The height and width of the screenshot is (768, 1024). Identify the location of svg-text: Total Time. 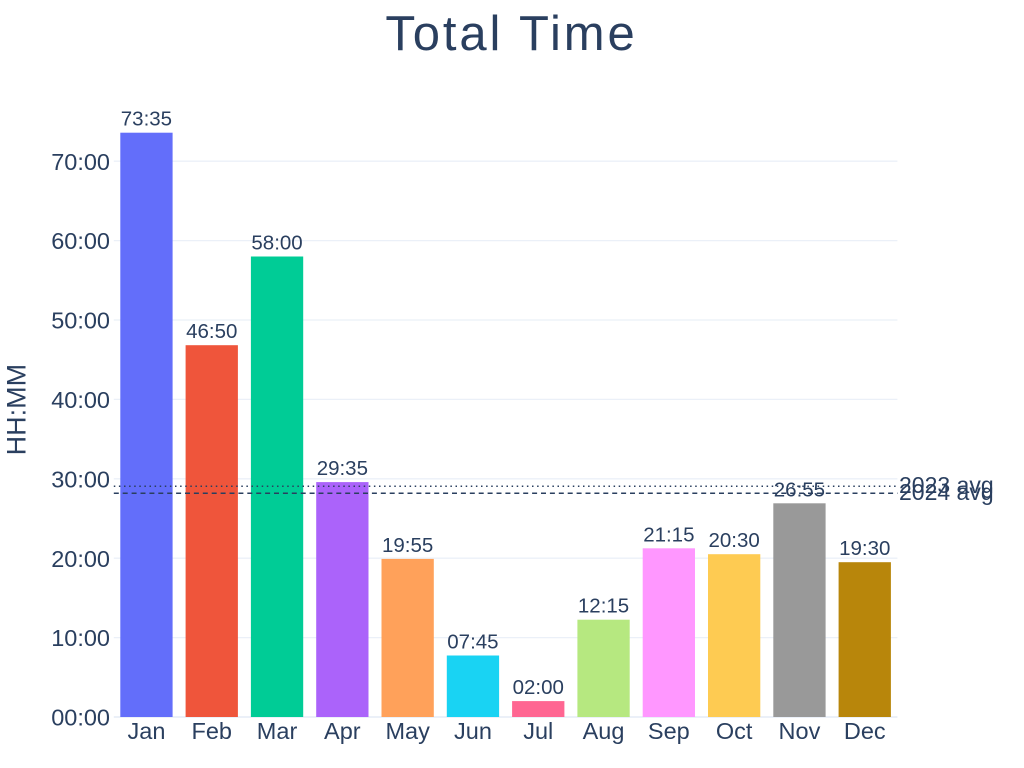
(511, 34).